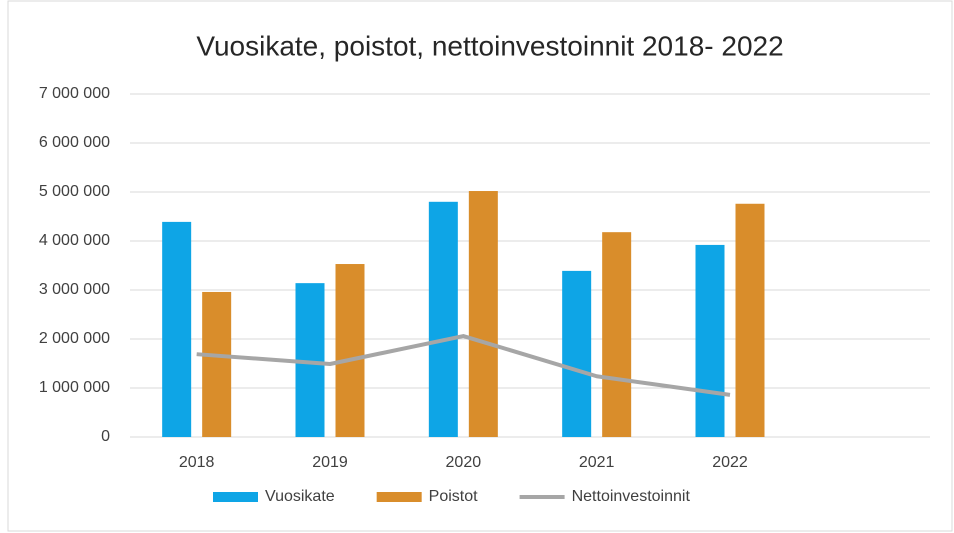 This screenshot has width=954, height=533. What do you see at coordinates (74, 387) in the screenshot?
I see `y-tick-label: 1 000 000` at bounding box center [74, 387].